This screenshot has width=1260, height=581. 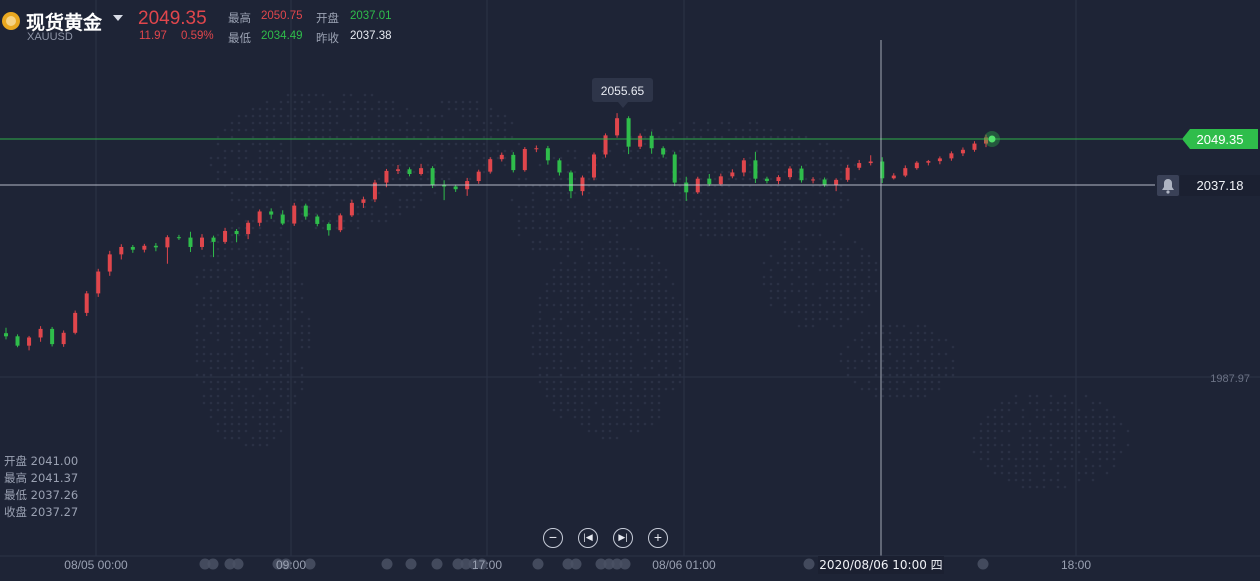 I want to click on zoom-in-button: +, so click(x=658, y=538).